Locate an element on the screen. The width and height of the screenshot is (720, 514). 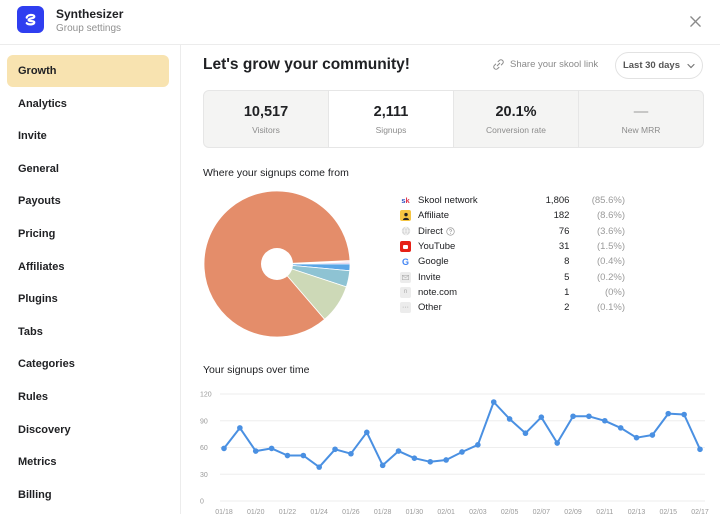
header: Synthesizer Group settings is located at coordinates (360, 22).